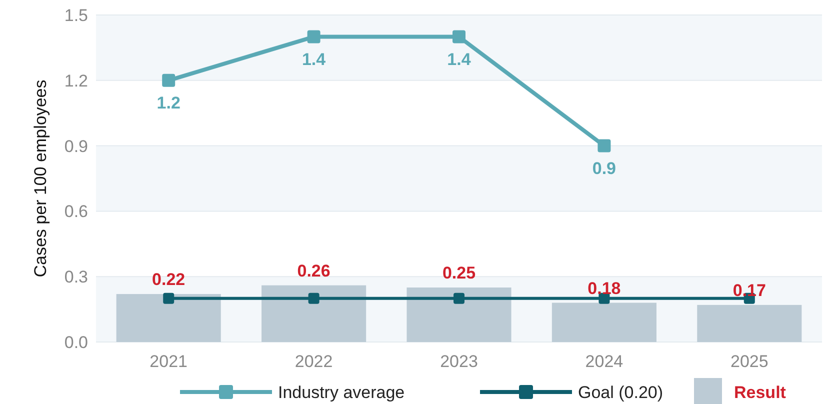 The image size is (839, 404). What do you see at coordinates (76, 342) in the screenshot?
I see `y-tick-label: 0.0` at bounding box center [76, 342].